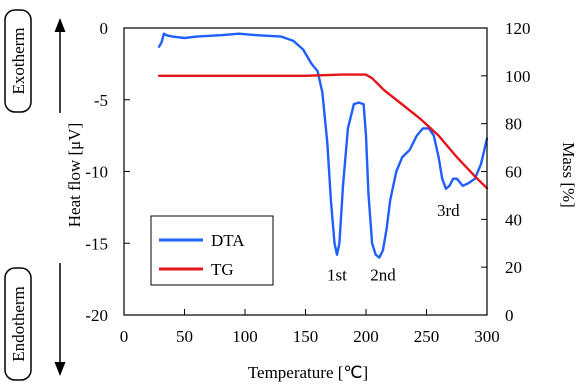  Describe the element at coordinates (518, 76) in the screenshot. I see `y-right-tick-label: 100` at that location.